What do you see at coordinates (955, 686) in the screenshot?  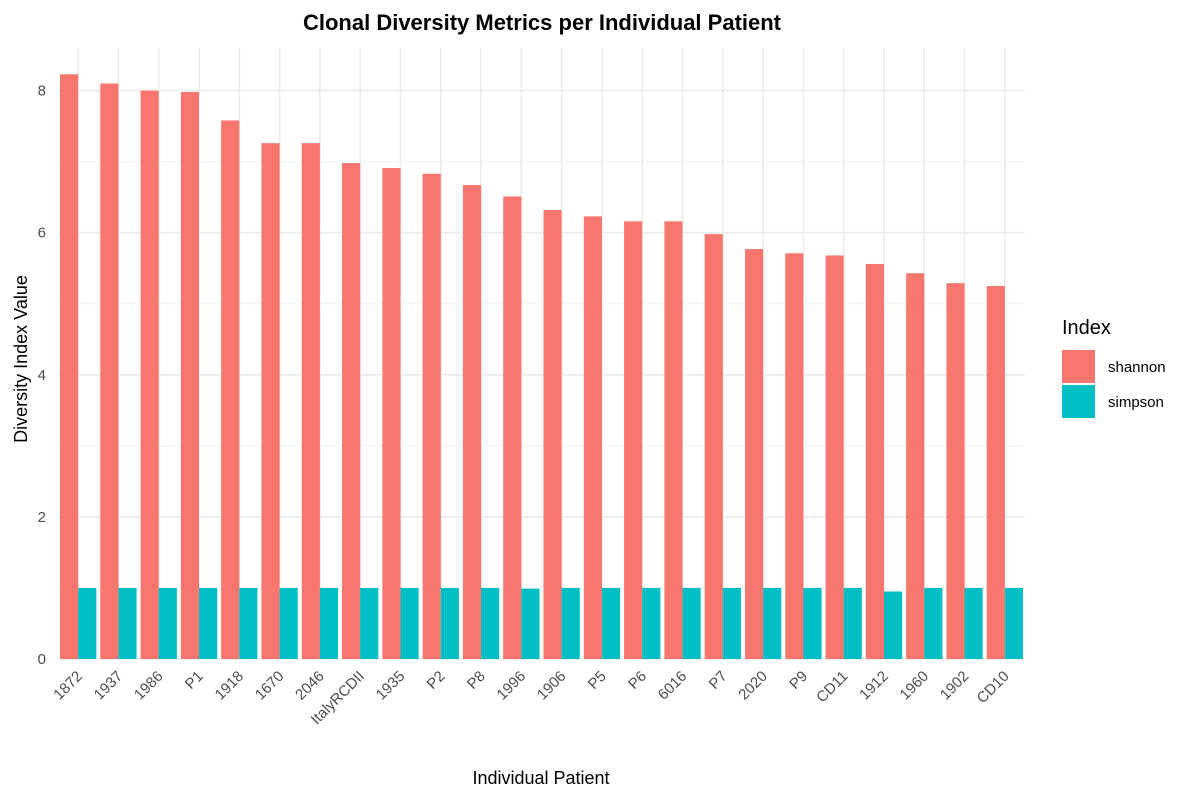 I see `x-tick-label: 1902` at bounding box center [955, 686].